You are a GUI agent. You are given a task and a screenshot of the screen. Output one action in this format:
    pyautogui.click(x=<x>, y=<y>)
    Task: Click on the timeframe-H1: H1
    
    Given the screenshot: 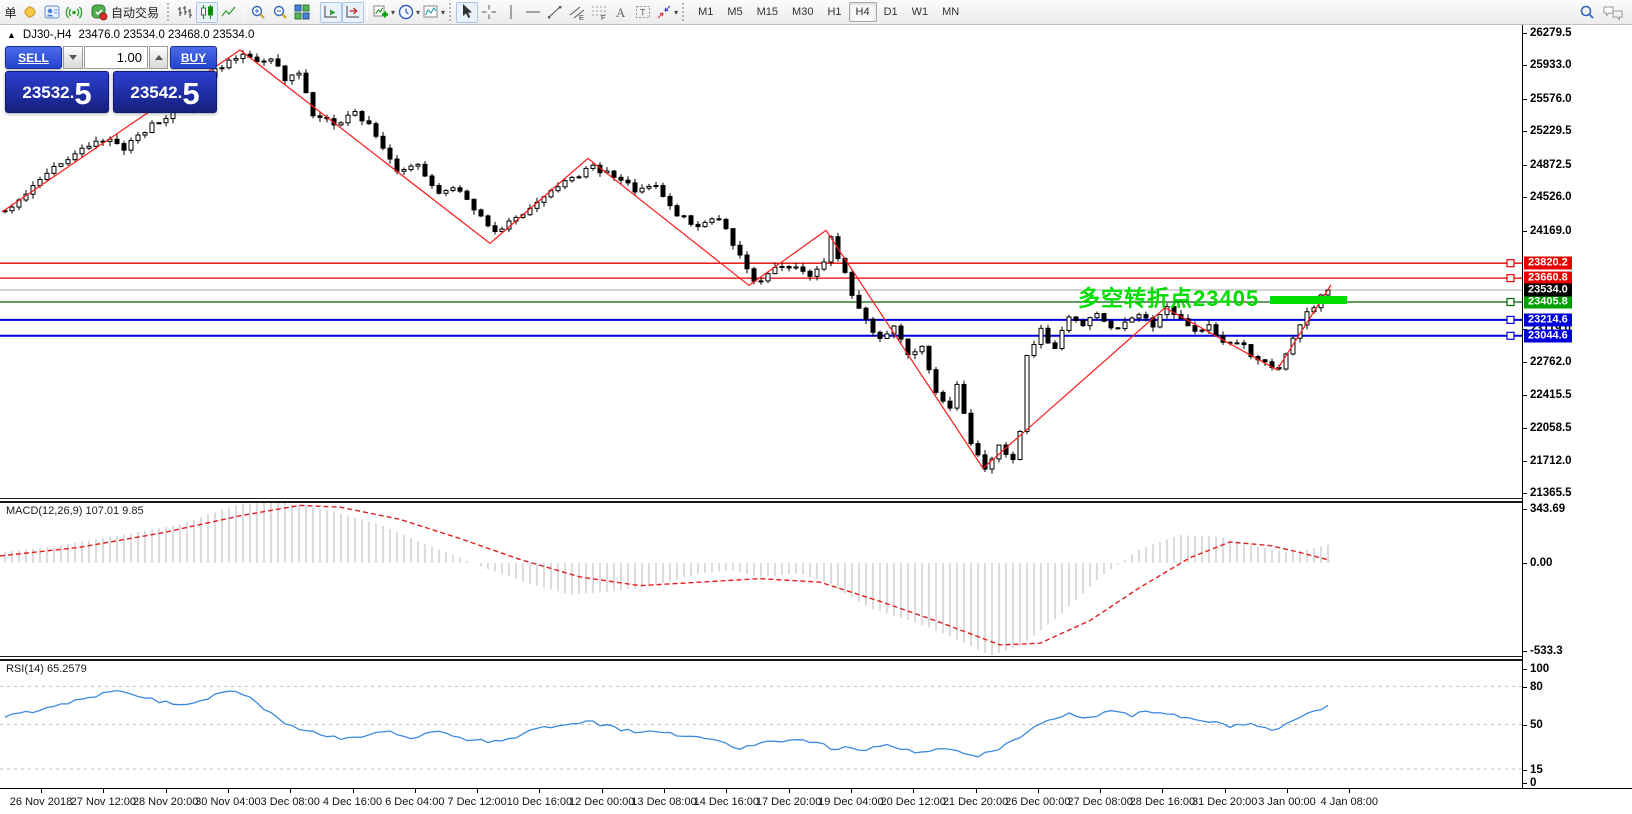 What is the action you would take?
    pyautogui.click(x=834, y=12)
    